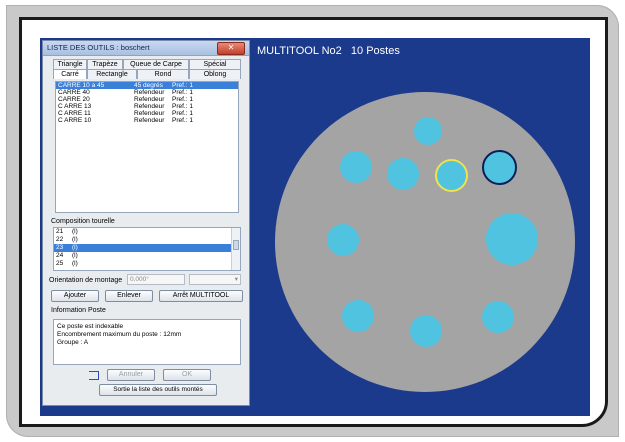  I want to click on tool-name: C ARRE 10, so click(75, 120).